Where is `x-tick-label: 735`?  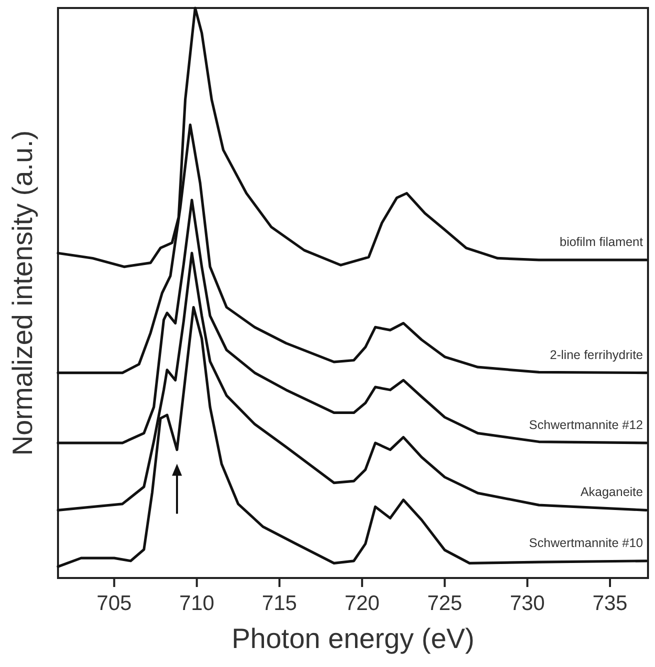
x-tick-label: 735 is located at coordinates (610, 603).